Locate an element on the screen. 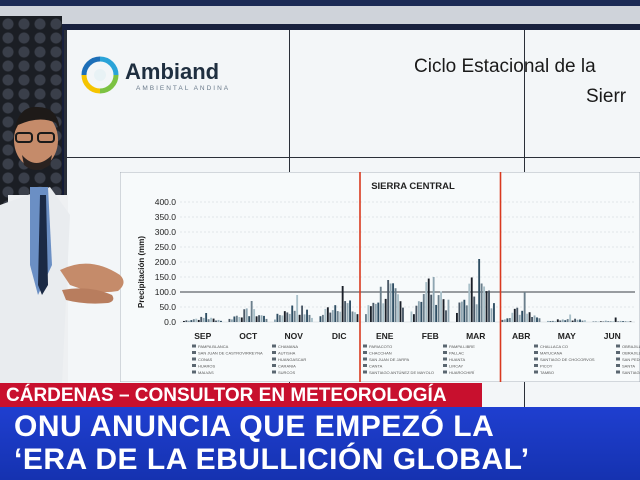 This screenshot has height=480, width=640. y-tick-label: 0.0 is located at coordinates (170, 322).